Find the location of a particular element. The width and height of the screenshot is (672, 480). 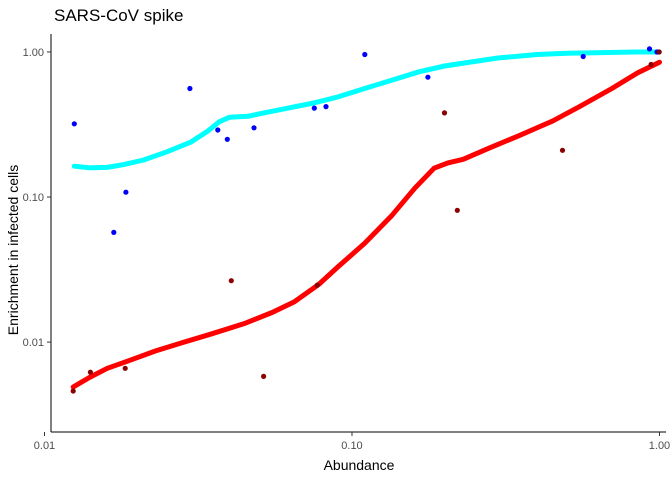

y-tick-label: 0.10 is located at coordinates (33, 198).